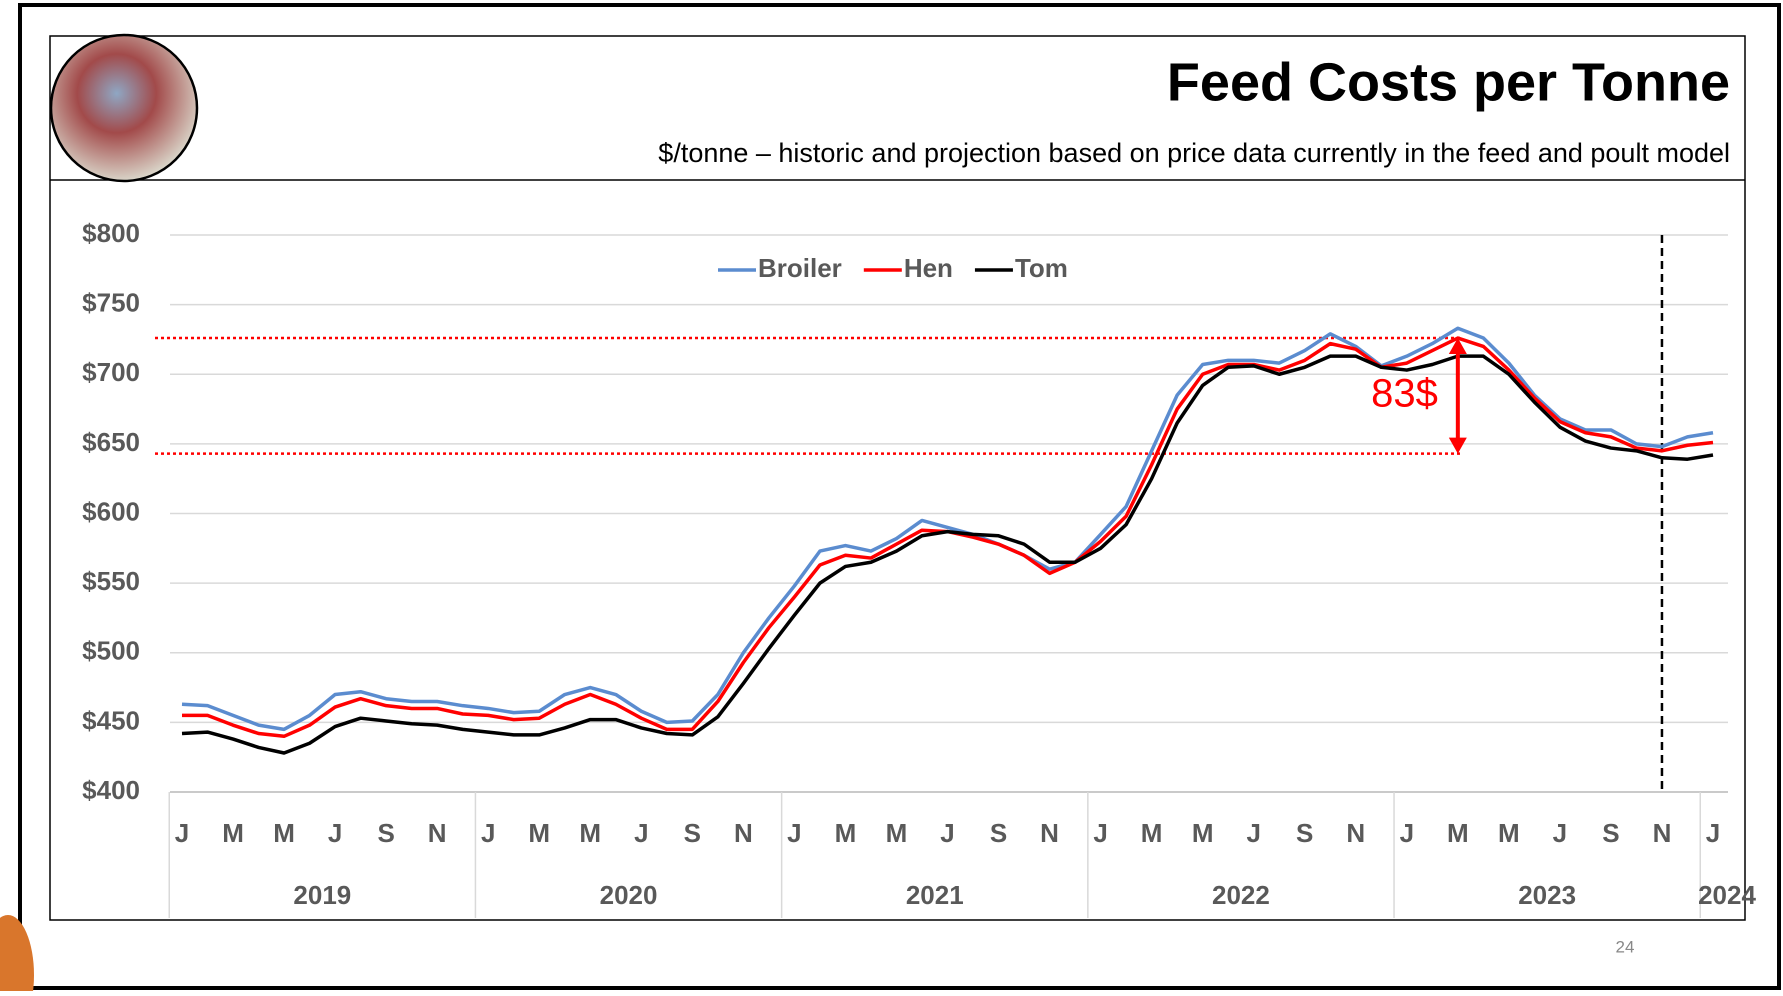 This screenshot has width=1783, height=996. Describe the element at coordinates (124, 108) in the screenshot. I see `turkey-photo` at that location.